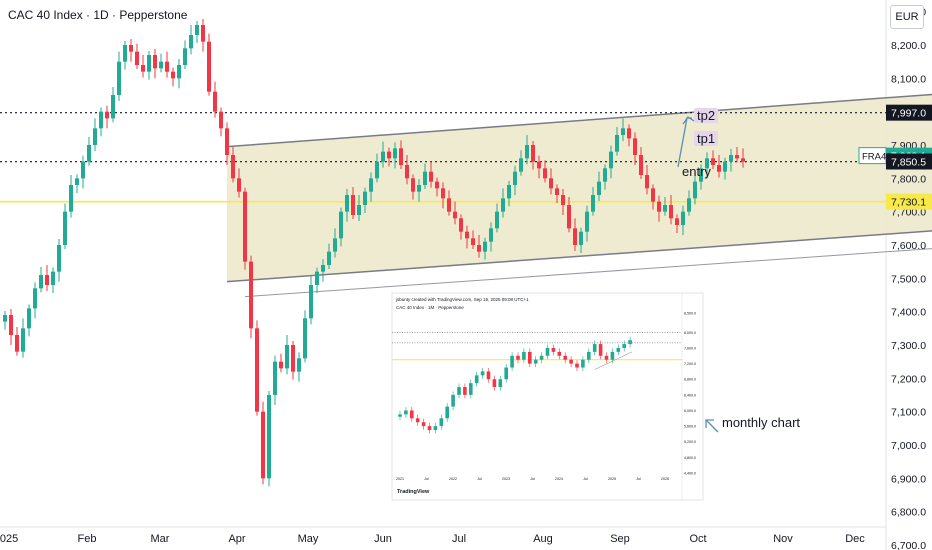 This screenshot has width=932, height=550. I want to click on price-tick-label: 6,700.0, so click(908, 545).